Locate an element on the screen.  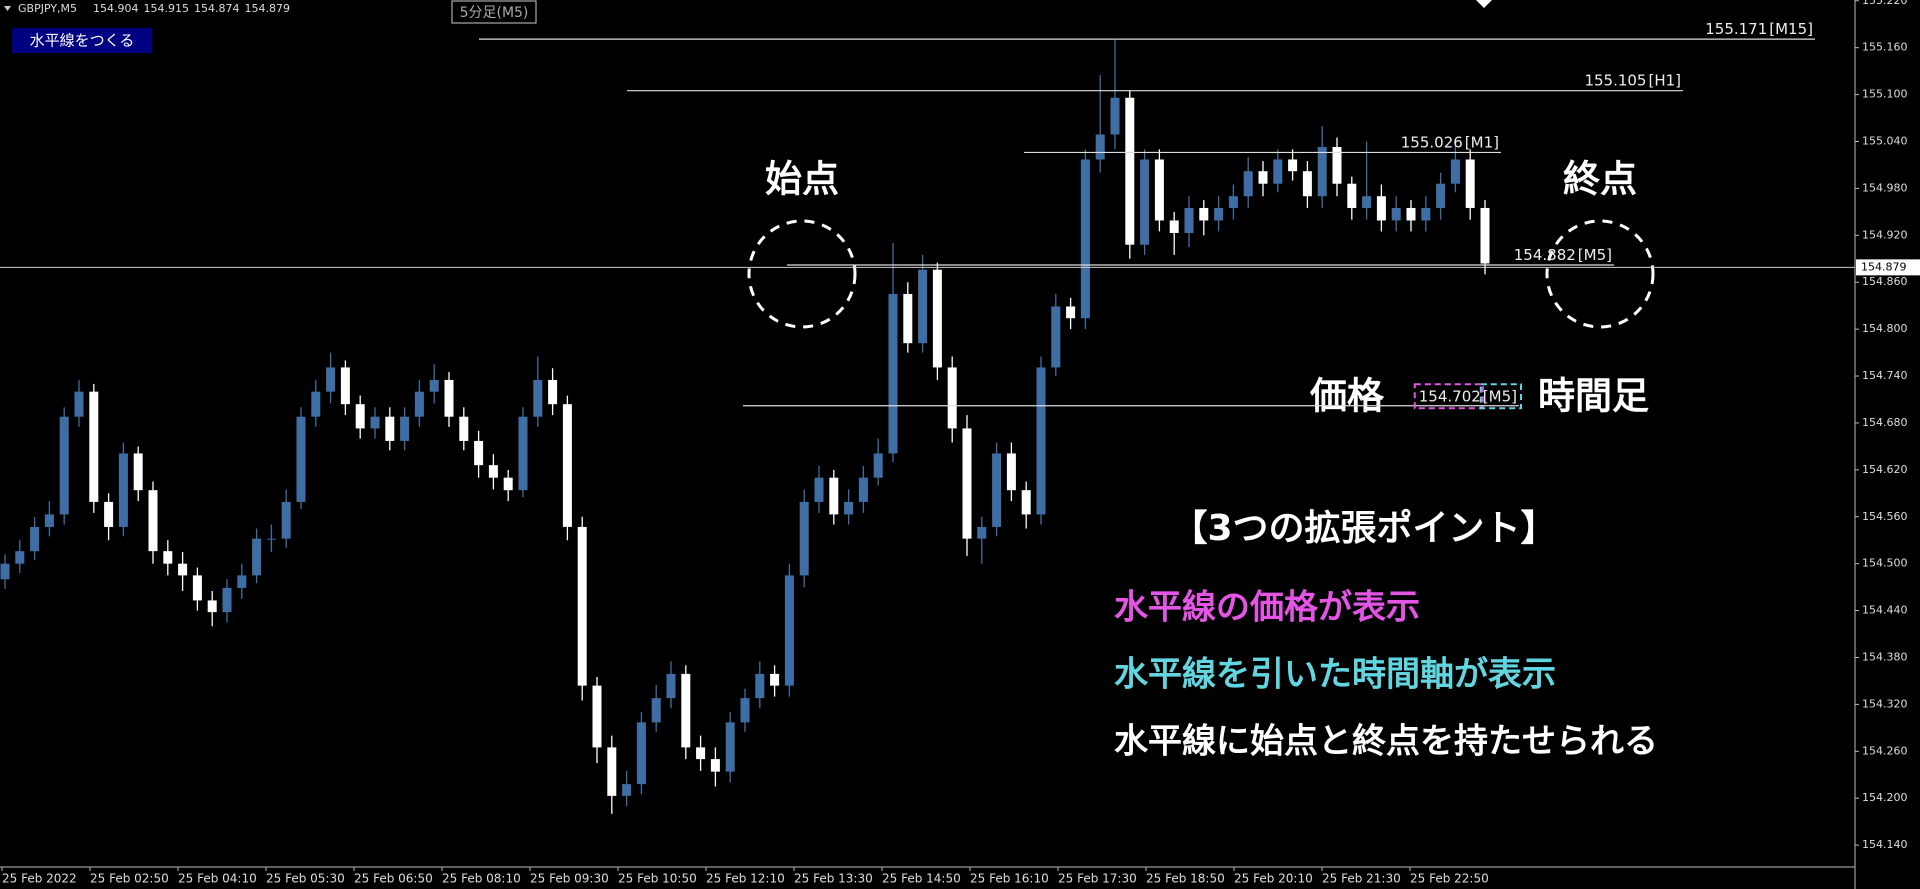
price-highlight is located at coordinates (1448, 396).